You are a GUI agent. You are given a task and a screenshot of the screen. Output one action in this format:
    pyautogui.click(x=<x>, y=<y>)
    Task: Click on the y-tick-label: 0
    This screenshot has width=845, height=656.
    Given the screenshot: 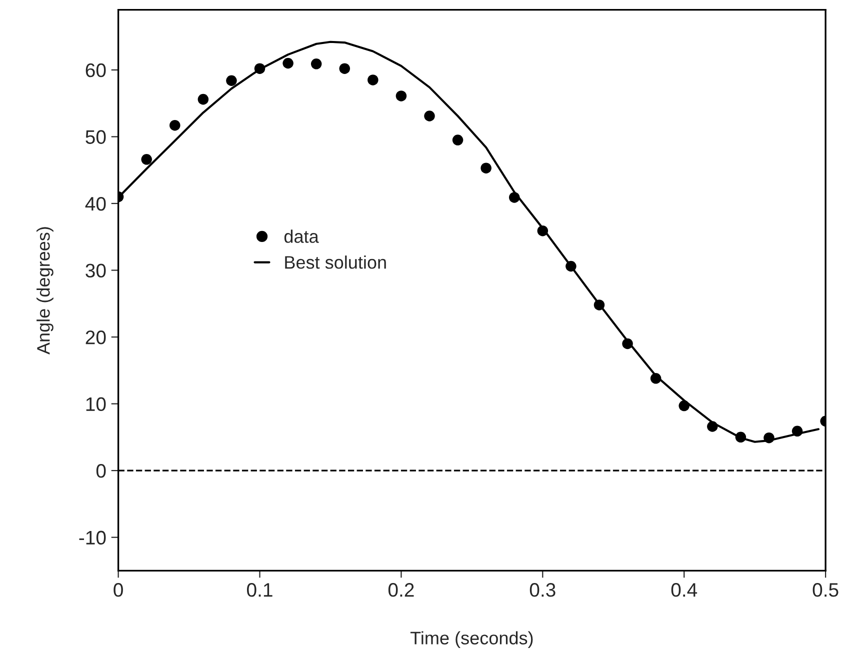 What is the action you would take?
    pyautogui.click(x=101, y=471)
    